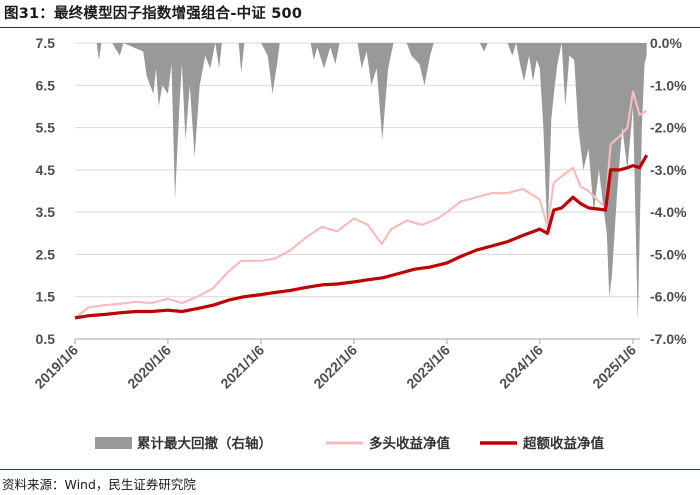  Describe the element at coordinates (204, 443) in the screenshot. I see `legend-label-drawdown: 累计最大回撤（右轴）` at that location.